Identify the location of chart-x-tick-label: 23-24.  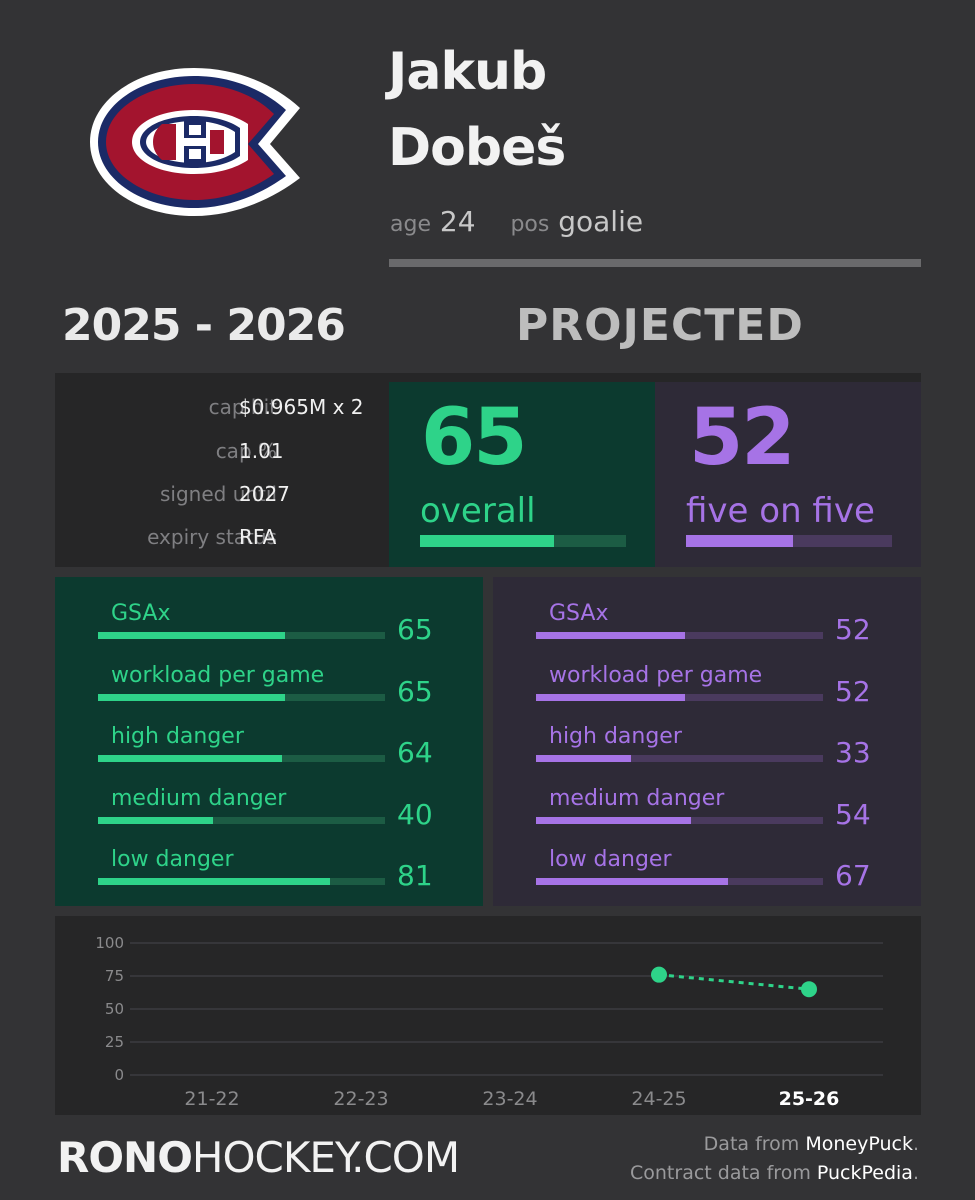
(509, 1099).